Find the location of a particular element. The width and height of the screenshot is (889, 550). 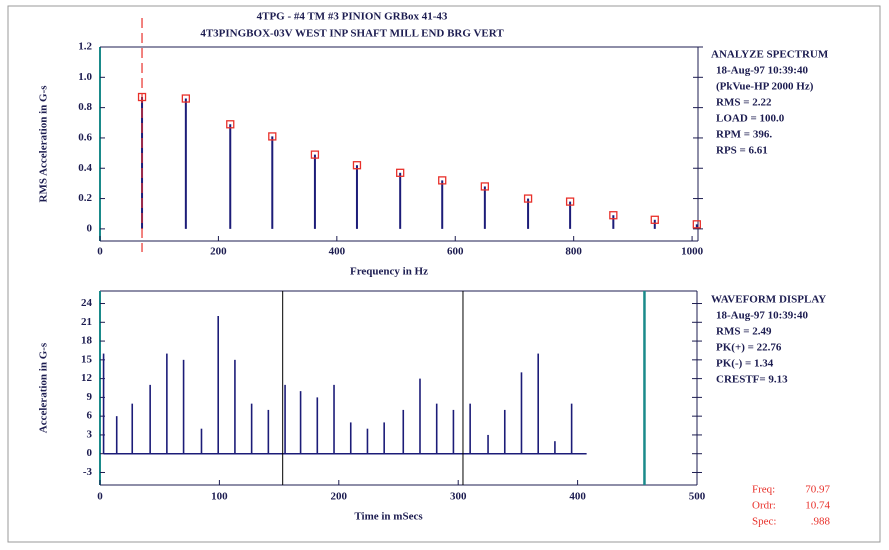

readout-value: 70.97 is located at coordinates (817, 490).